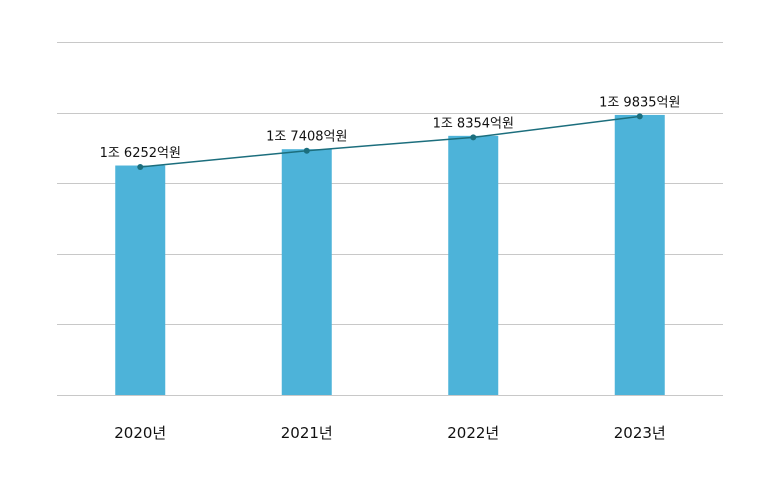  Describe the element at coordinates (473, 265) in the screenshot. I see `bar-2022년` at that location.